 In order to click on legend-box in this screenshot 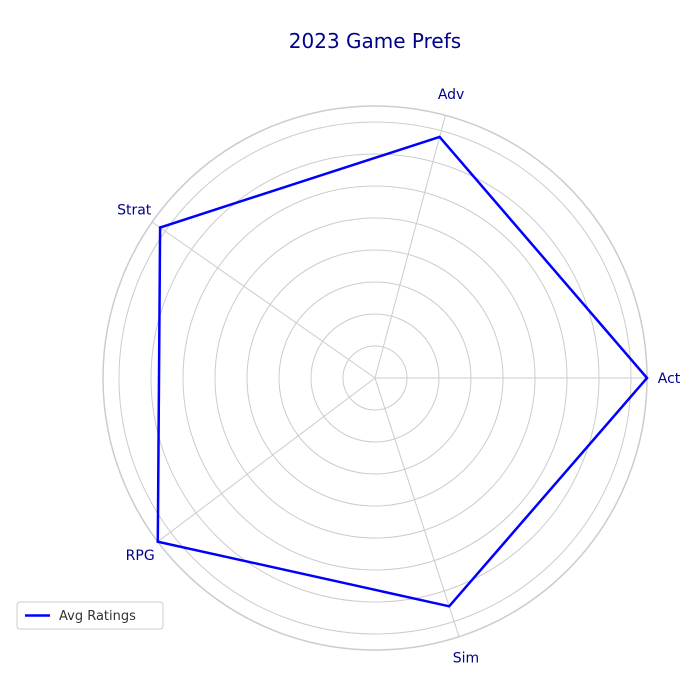, I will do `click(90, 615)`.